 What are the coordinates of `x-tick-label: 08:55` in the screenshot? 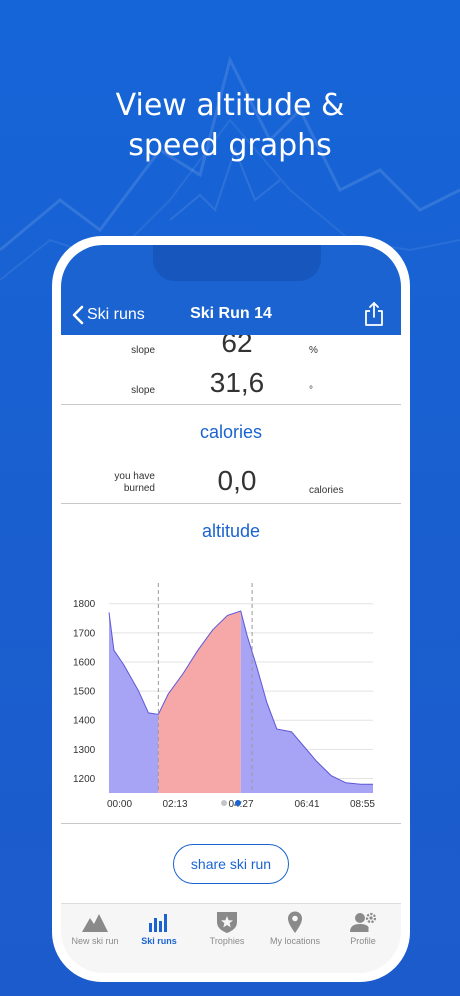 It's located at (362, 804).